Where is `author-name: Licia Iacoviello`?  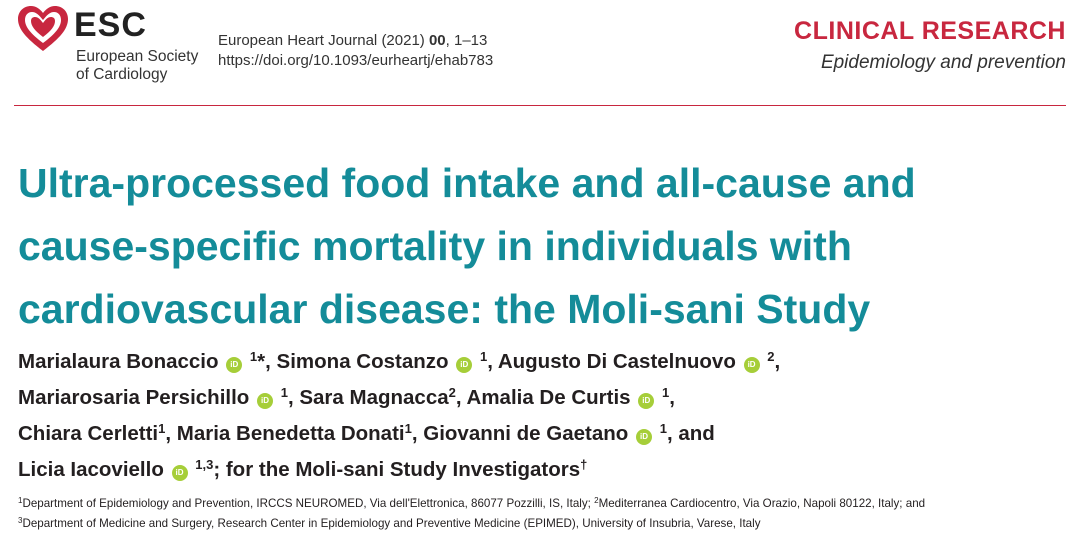 author-name: Licia Iacoviello is located at coordinates (91, 469).